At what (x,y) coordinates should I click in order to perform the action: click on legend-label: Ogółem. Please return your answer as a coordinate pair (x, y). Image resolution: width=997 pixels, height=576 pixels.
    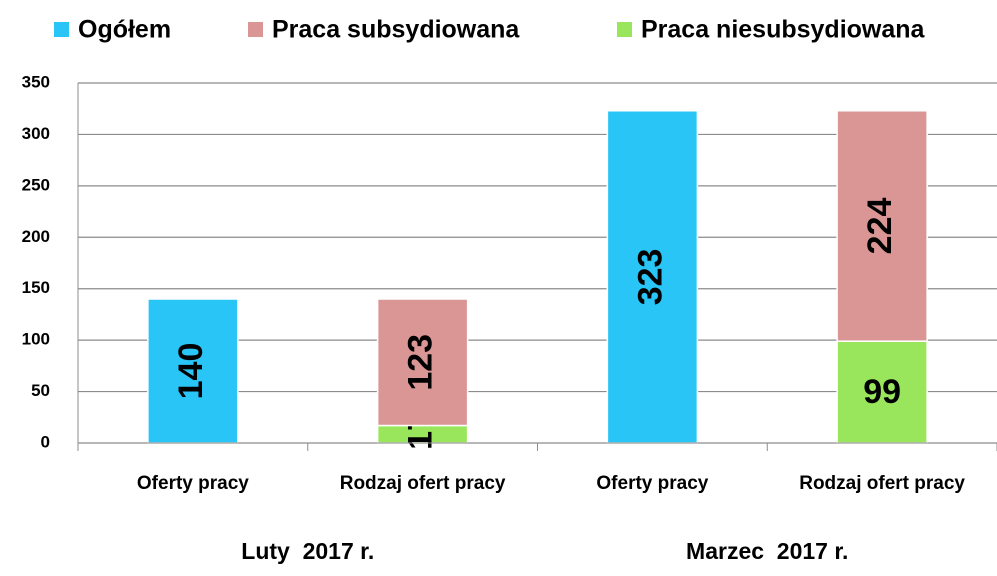
    Looking at the image, I should click on (124, 30).